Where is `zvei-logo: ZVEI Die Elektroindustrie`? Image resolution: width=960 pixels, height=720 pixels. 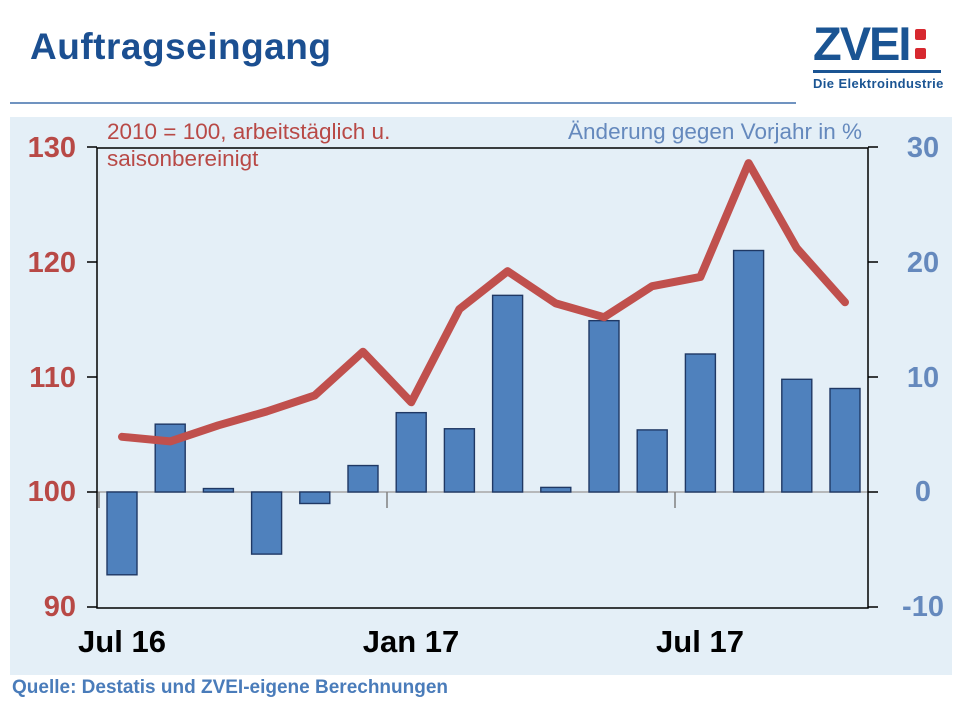
zvei-logo: ZVEI Die Elektroindustrie is located at coordinates (878, 55).